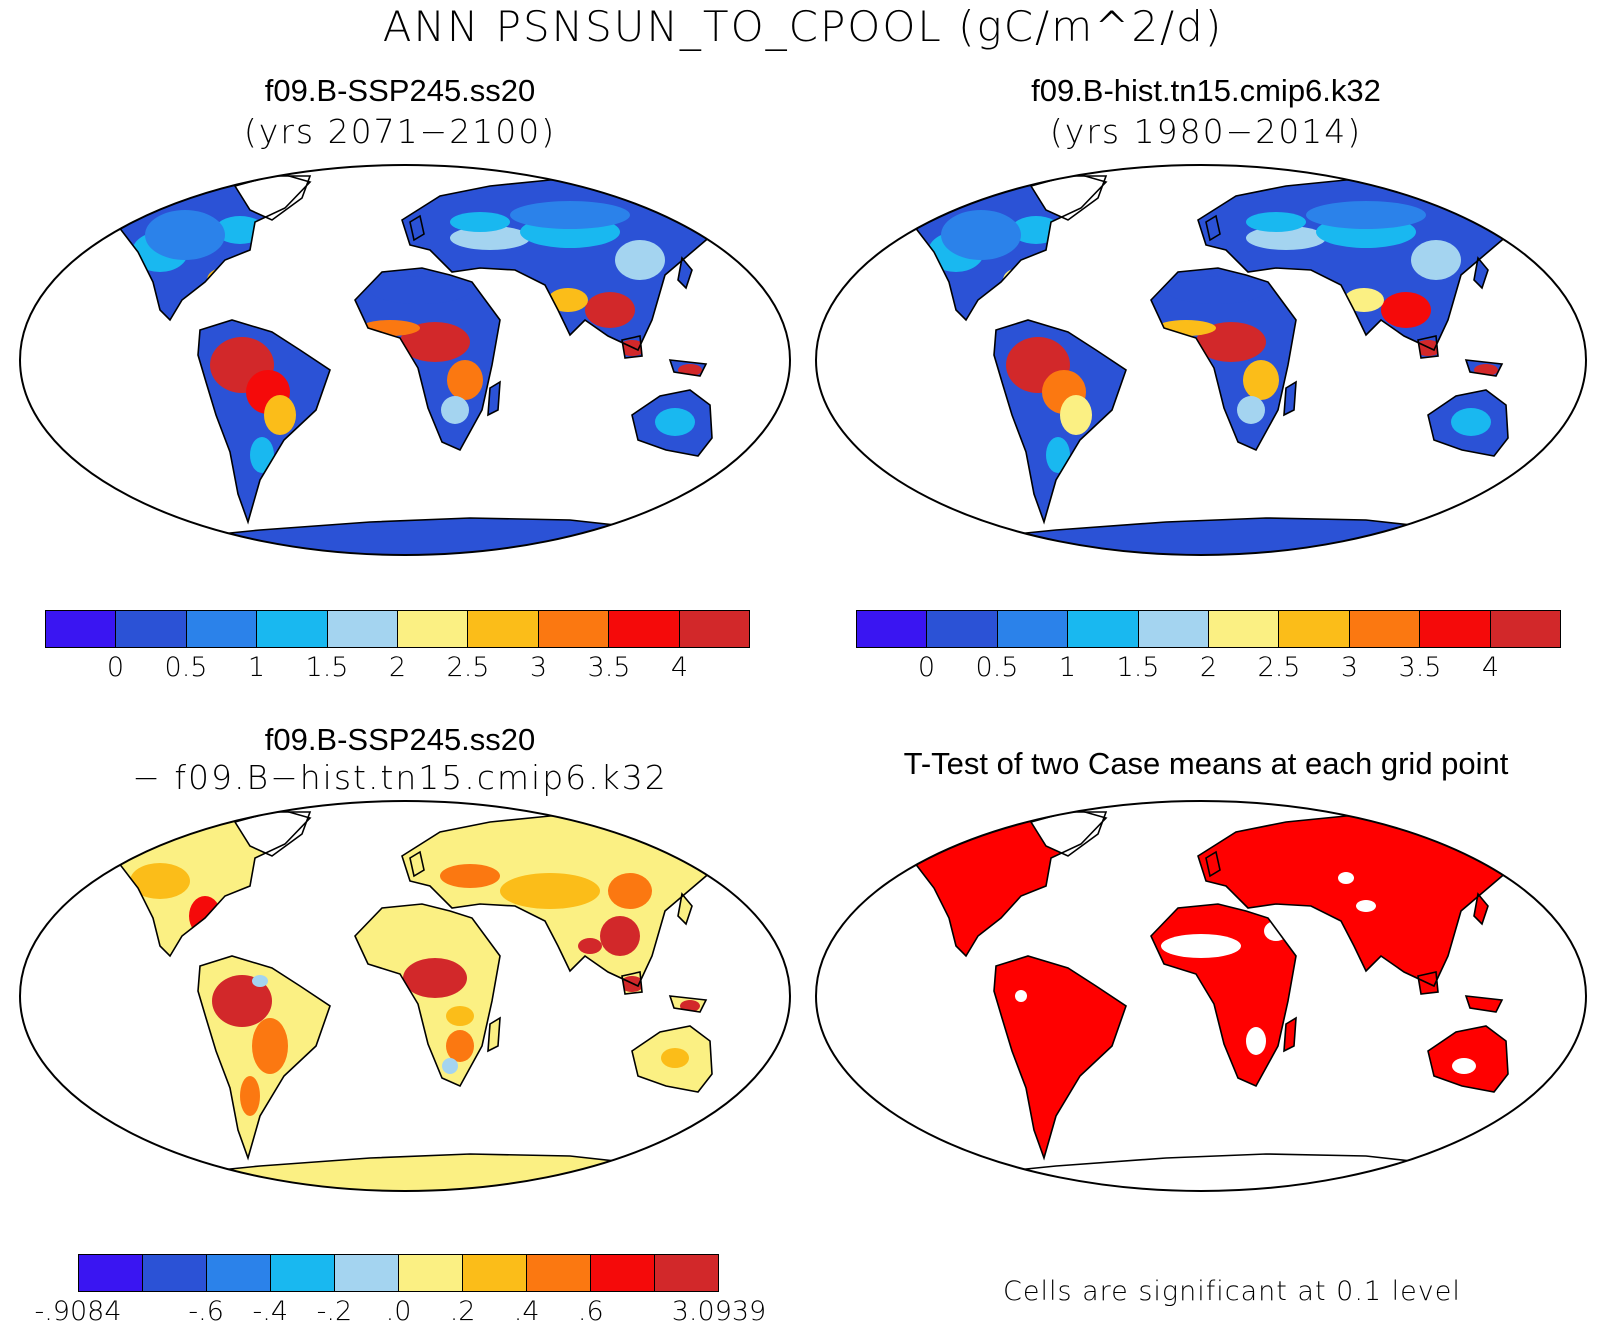 This screenshot has width=1606, height=1327. What do you see at coordinates (78, 1311) in the screenshot?
I see `colorbar-tick-label: -.9084` at bounding box center [78, 1311].